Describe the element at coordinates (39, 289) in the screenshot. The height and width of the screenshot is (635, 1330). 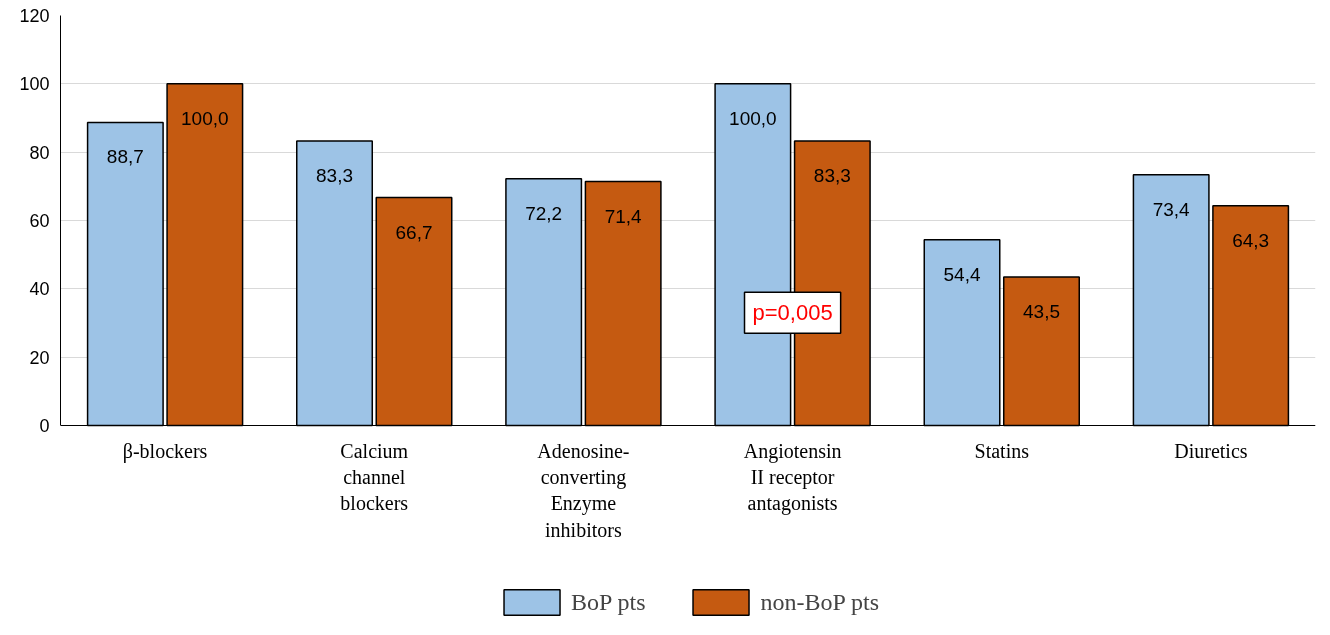
I see `y-tick-label: 40` at that location.